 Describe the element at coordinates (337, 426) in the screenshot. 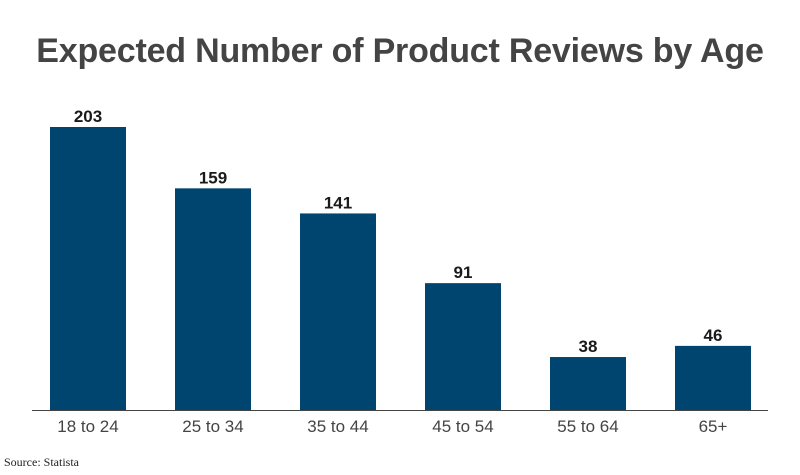

I see `x-tick-label-2: 35 to 44` at that location.